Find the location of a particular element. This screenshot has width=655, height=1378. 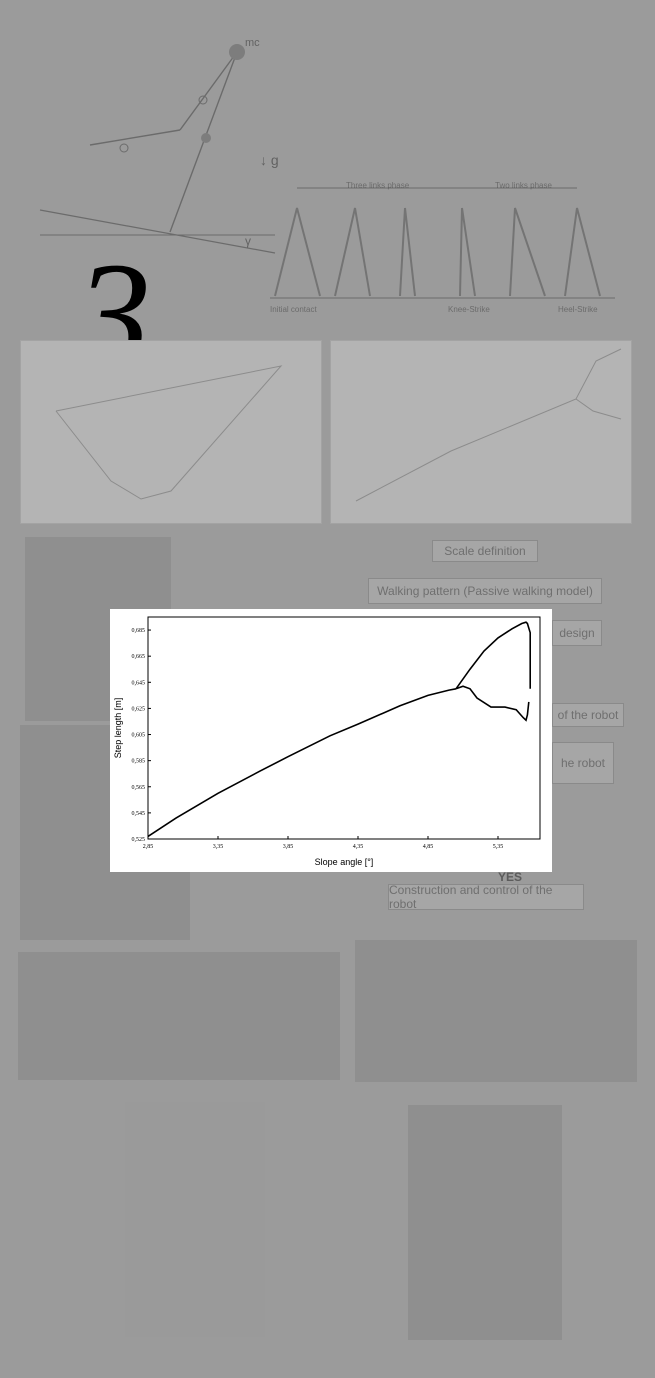

step-length-plot-faded is located at coordinates (481, 432).